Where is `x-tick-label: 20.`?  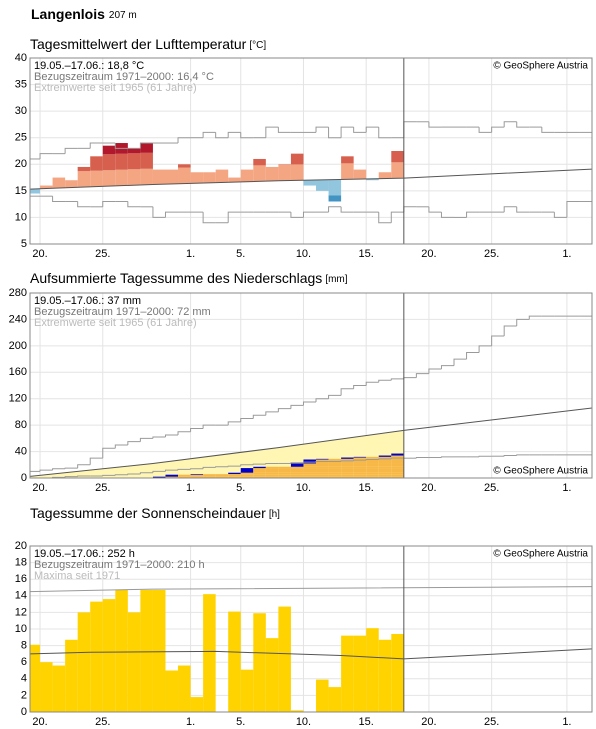
x-tick-label: 20. is located at coordinates (428, 254).